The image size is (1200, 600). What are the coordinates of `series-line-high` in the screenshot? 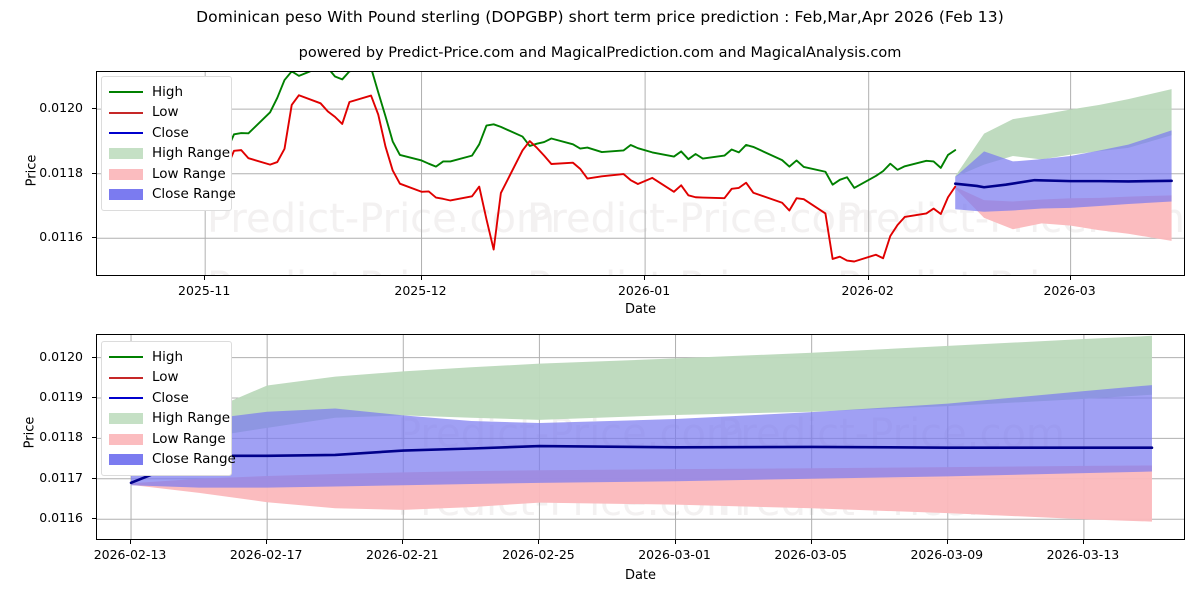 It's located at (537, 130).